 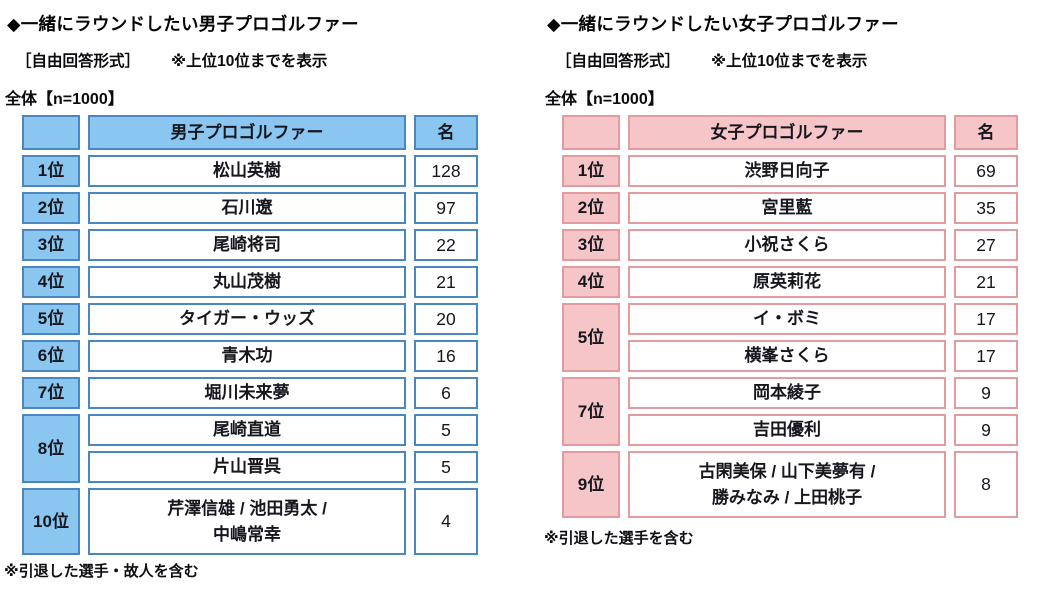 I want to click on player-name-cell: 松山英樹, so click(x=247, y=171).